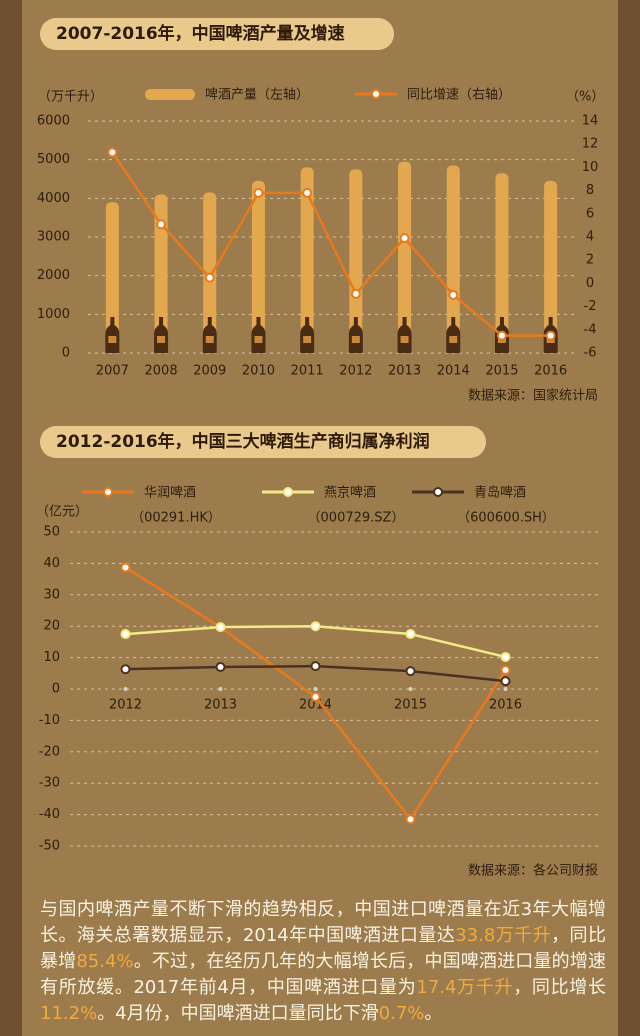 This screenshot has height=1036, width=640. Describe the element at coordinates (323, 948) in the screenshot. I see `text: ，同比暴增` at that location.